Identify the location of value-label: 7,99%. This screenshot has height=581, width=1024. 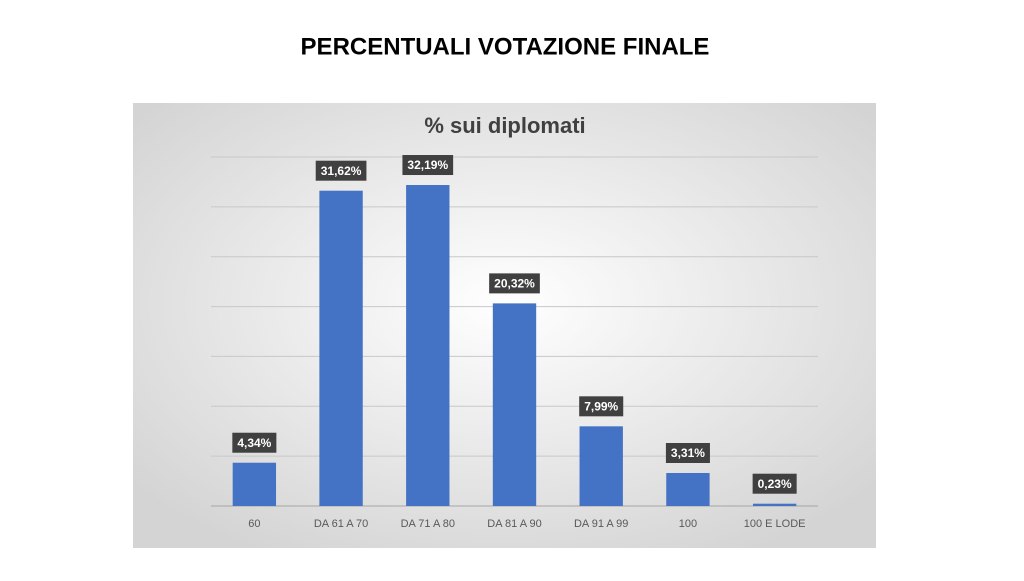
(601, 407).